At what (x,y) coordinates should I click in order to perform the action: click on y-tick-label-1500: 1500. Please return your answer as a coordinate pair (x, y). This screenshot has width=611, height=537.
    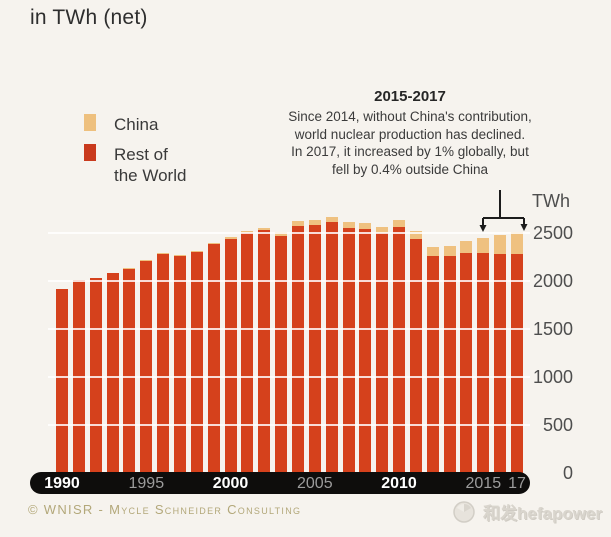
    Looking at the image, I should click on (552, 328).